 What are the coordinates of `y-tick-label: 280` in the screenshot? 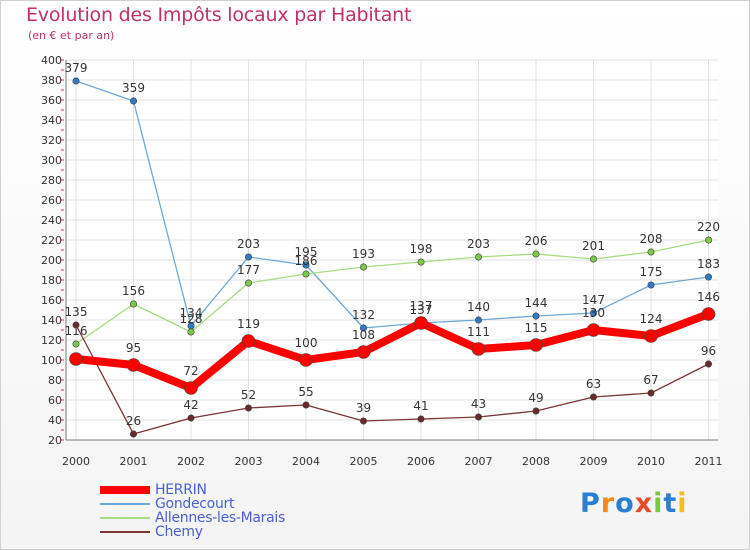 It's located at (51, 180).